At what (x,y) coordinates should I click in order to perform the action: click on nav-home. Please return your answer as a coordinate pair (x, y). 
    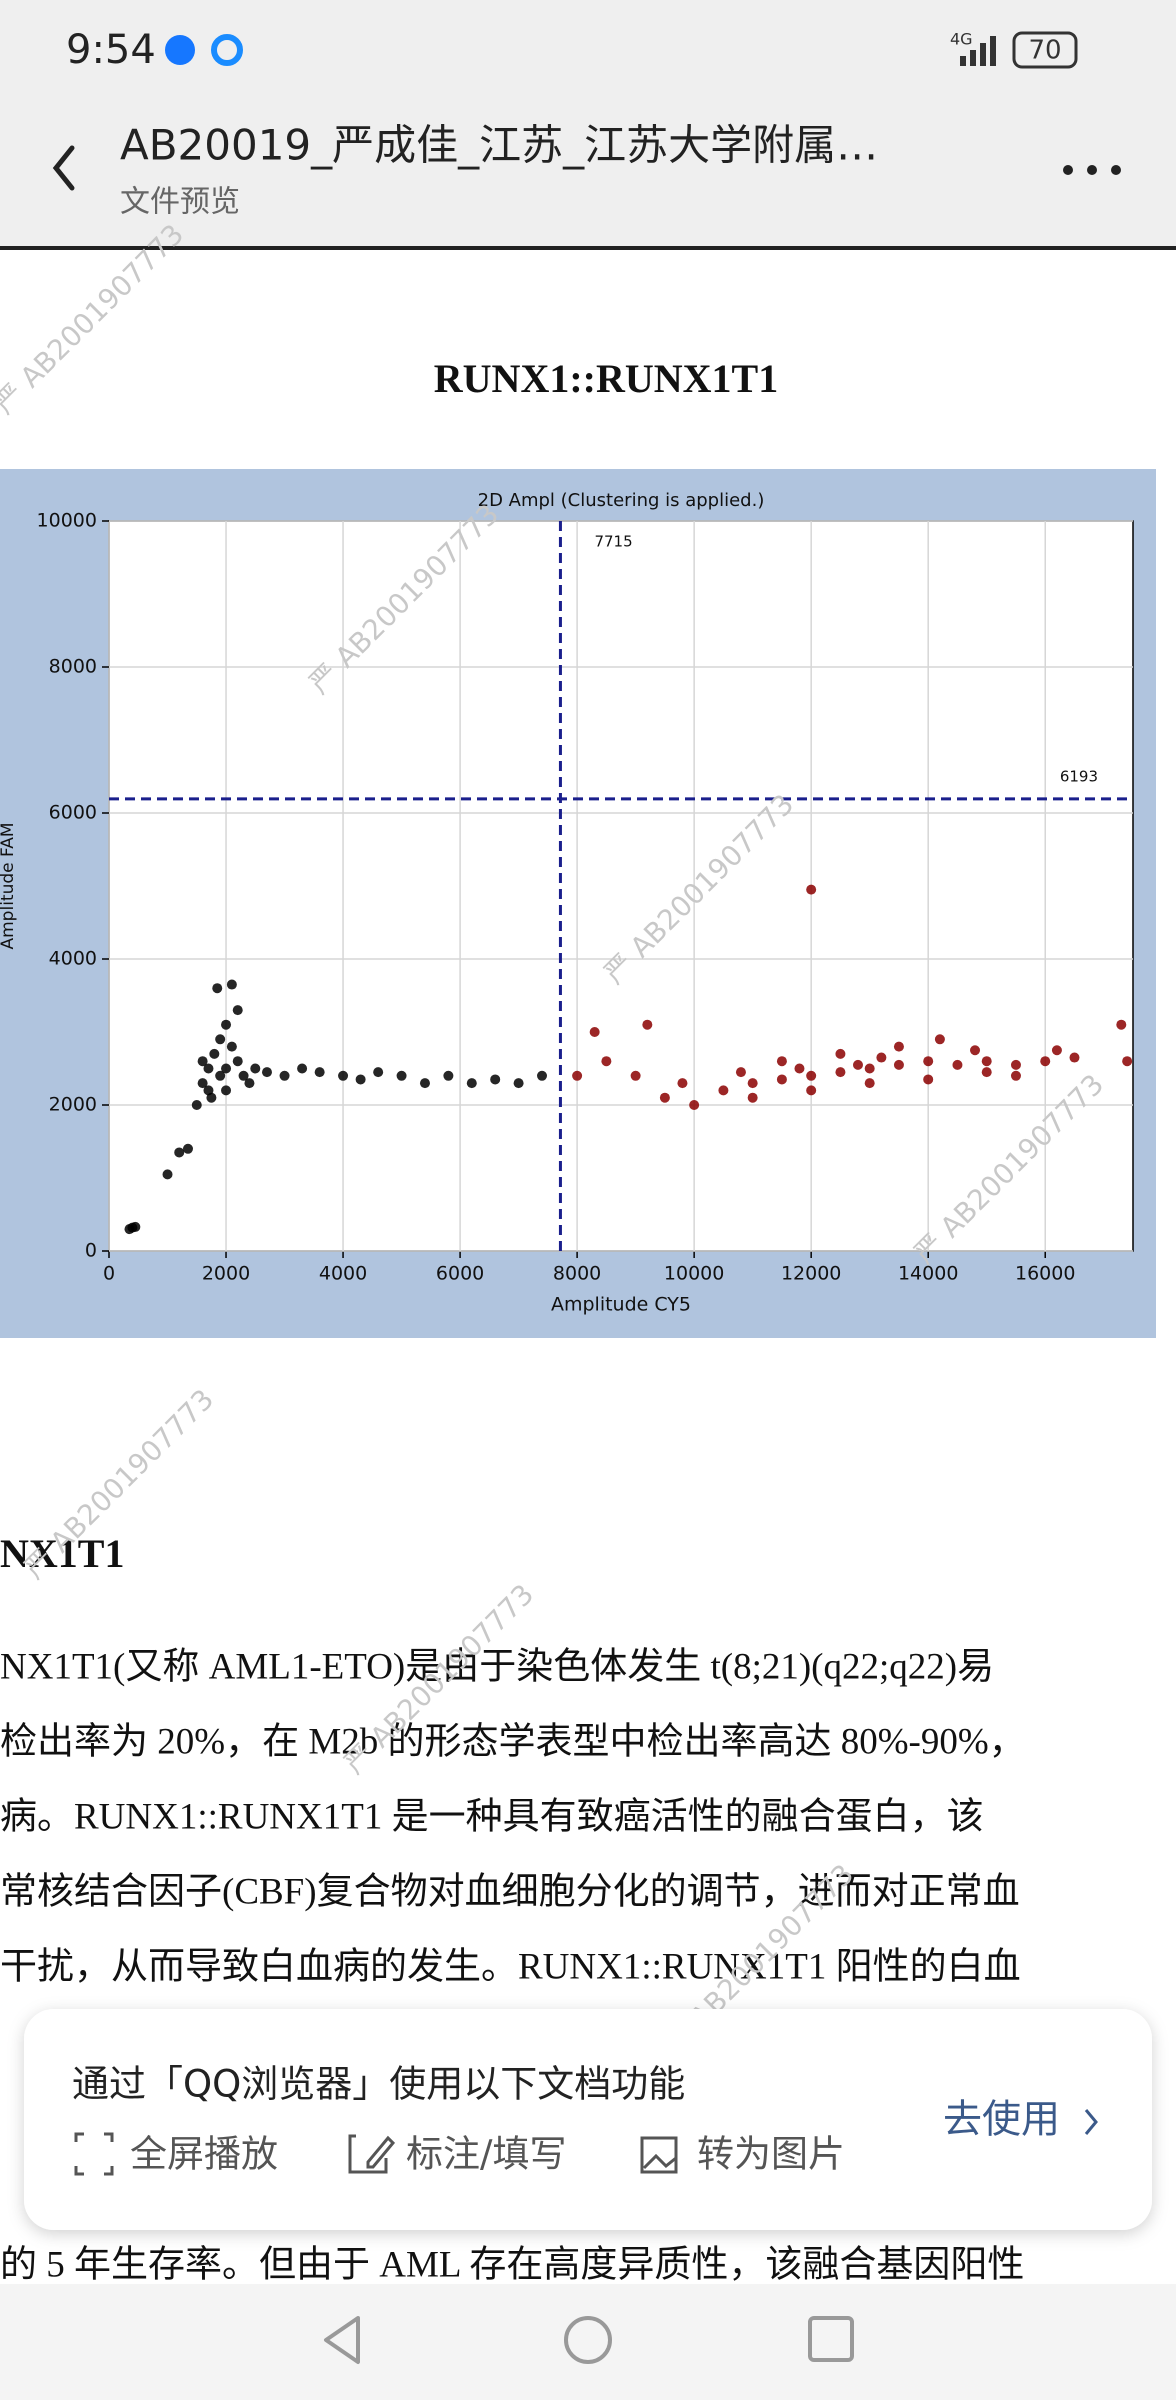
    Looking at the image, I should click on (588, 2340).